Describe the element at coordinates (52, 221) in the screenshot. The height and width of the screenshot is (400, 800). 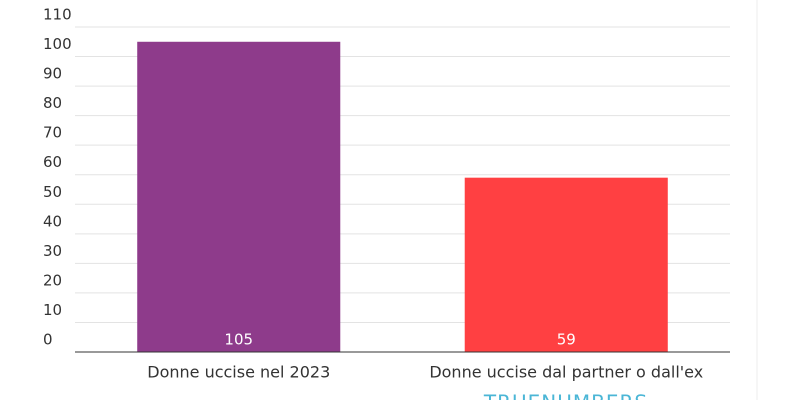
I see `y-tick-label: 40` at that location.